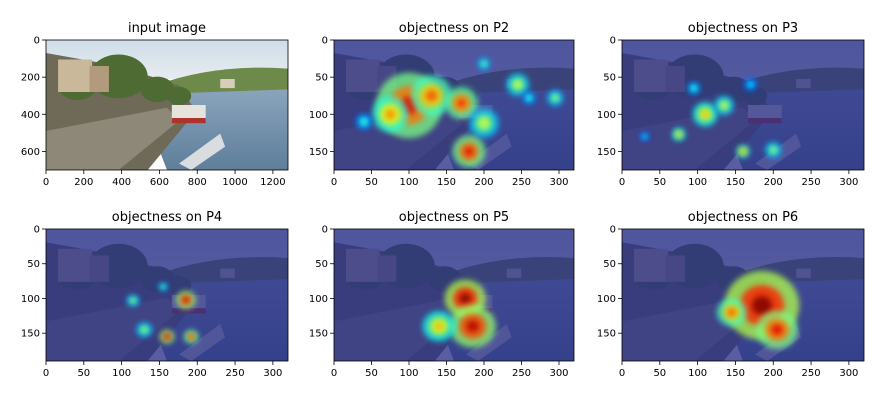 The width and height of the screenshot is (888, 400). What do you see at coordinates (454, 217) in the screenshot?
I see `subplot-title: objectness on P5` at bounding box center [454, 217].